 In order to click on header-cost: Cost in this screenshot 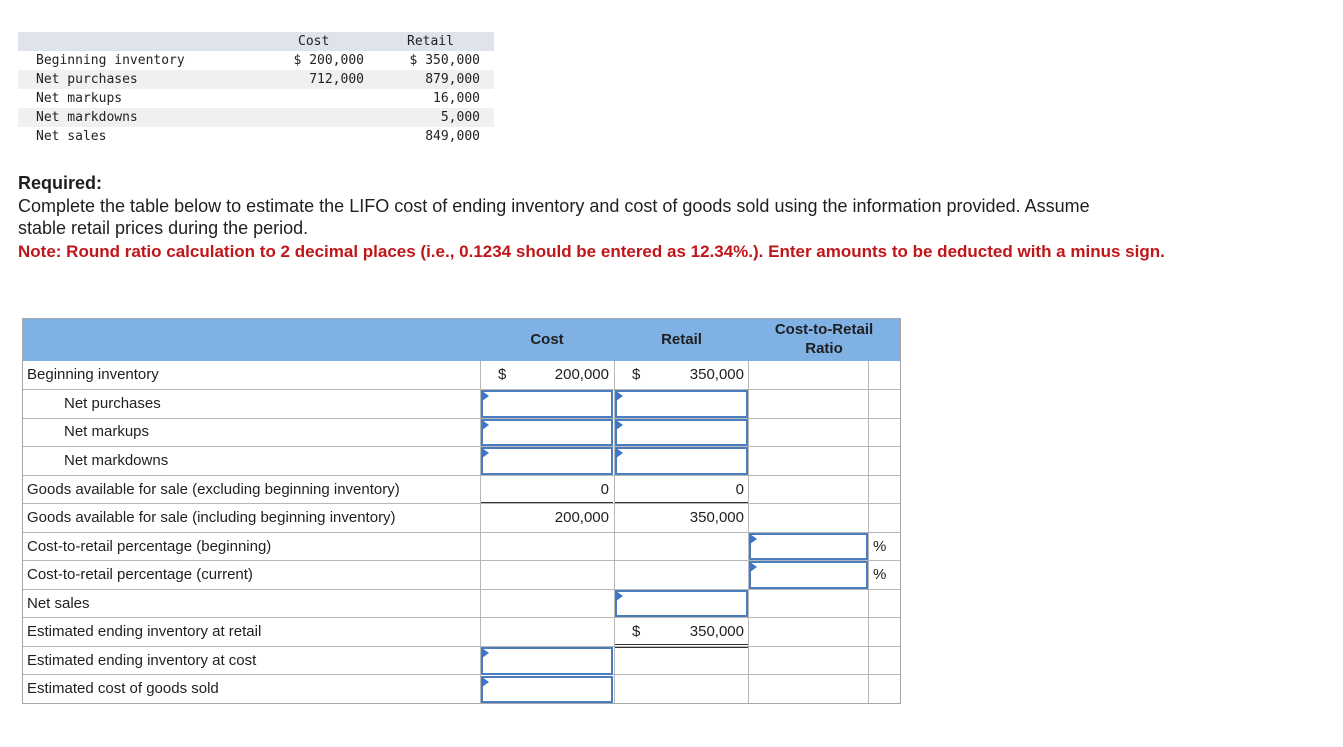, I will do `click(547, 339)`.